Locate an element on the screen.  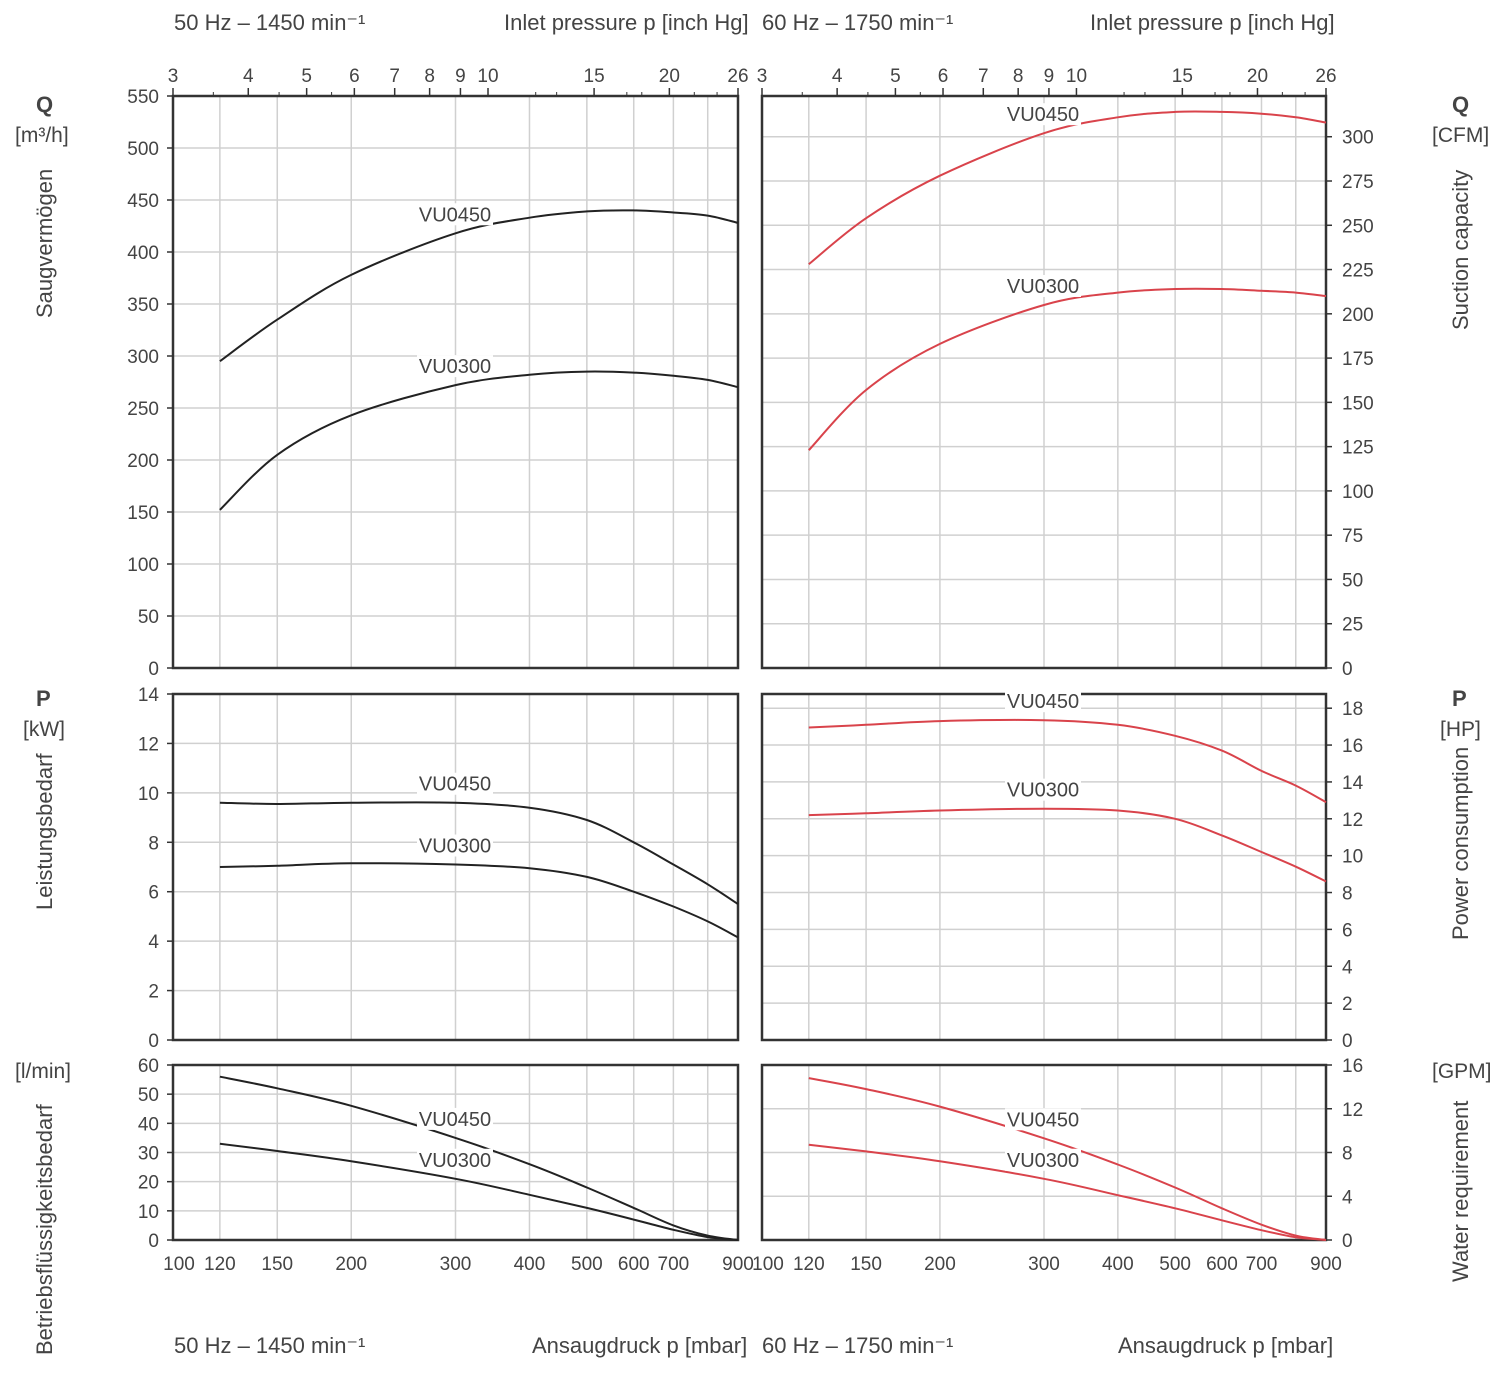
header-left-frequency: 50 Hz – 1450 min⁻¹ is located at coordinates (270, 22).